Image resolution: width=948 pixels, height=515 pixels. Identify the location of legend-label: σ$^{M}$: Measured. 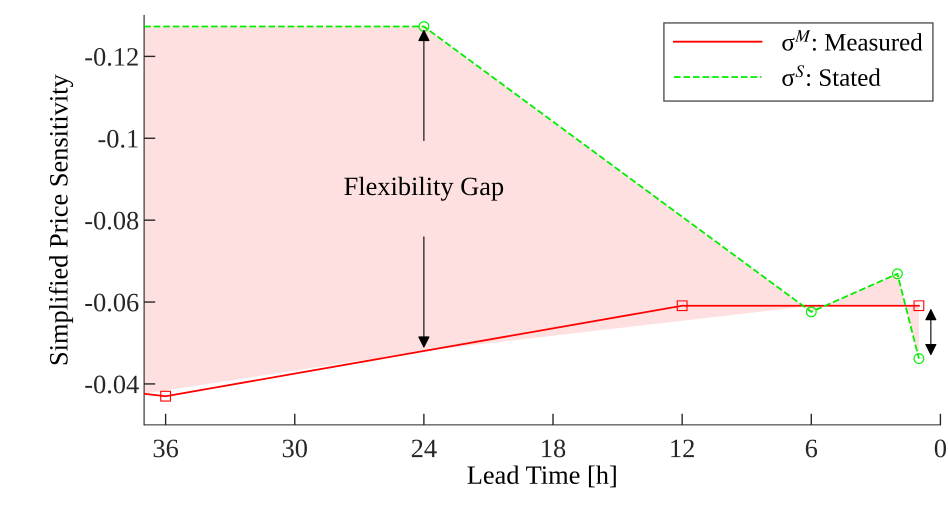
(852, 40).